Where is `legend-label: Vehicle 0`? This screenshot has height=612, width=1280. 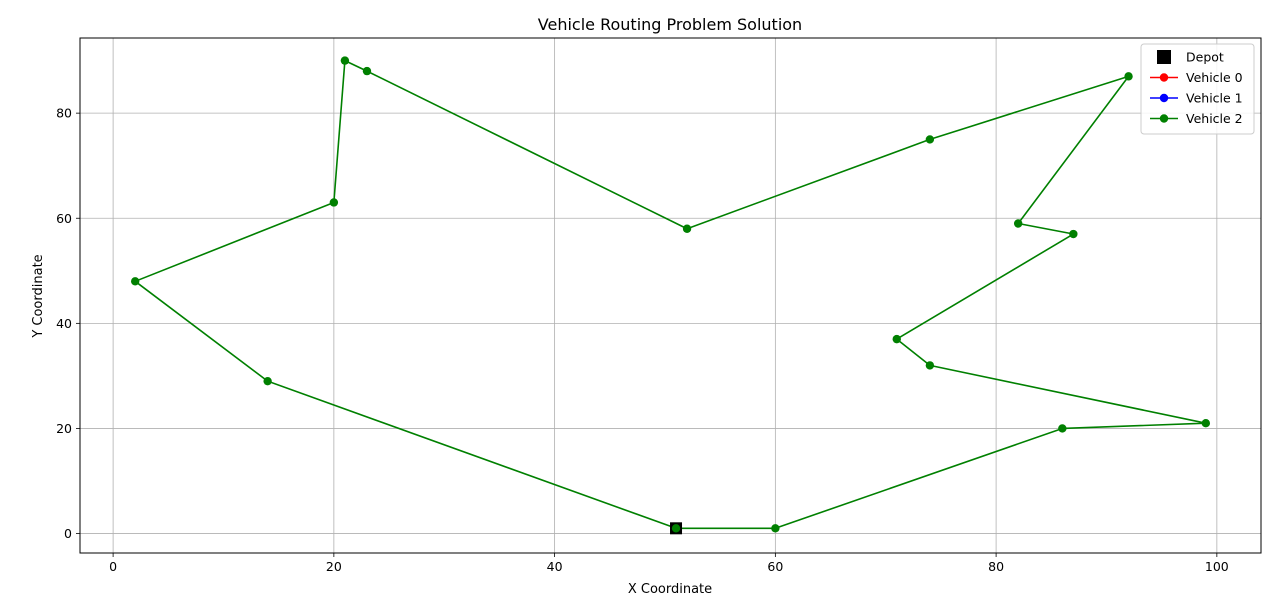
legend-label: Vehicle 0 is located at coordinates (1214, 77).